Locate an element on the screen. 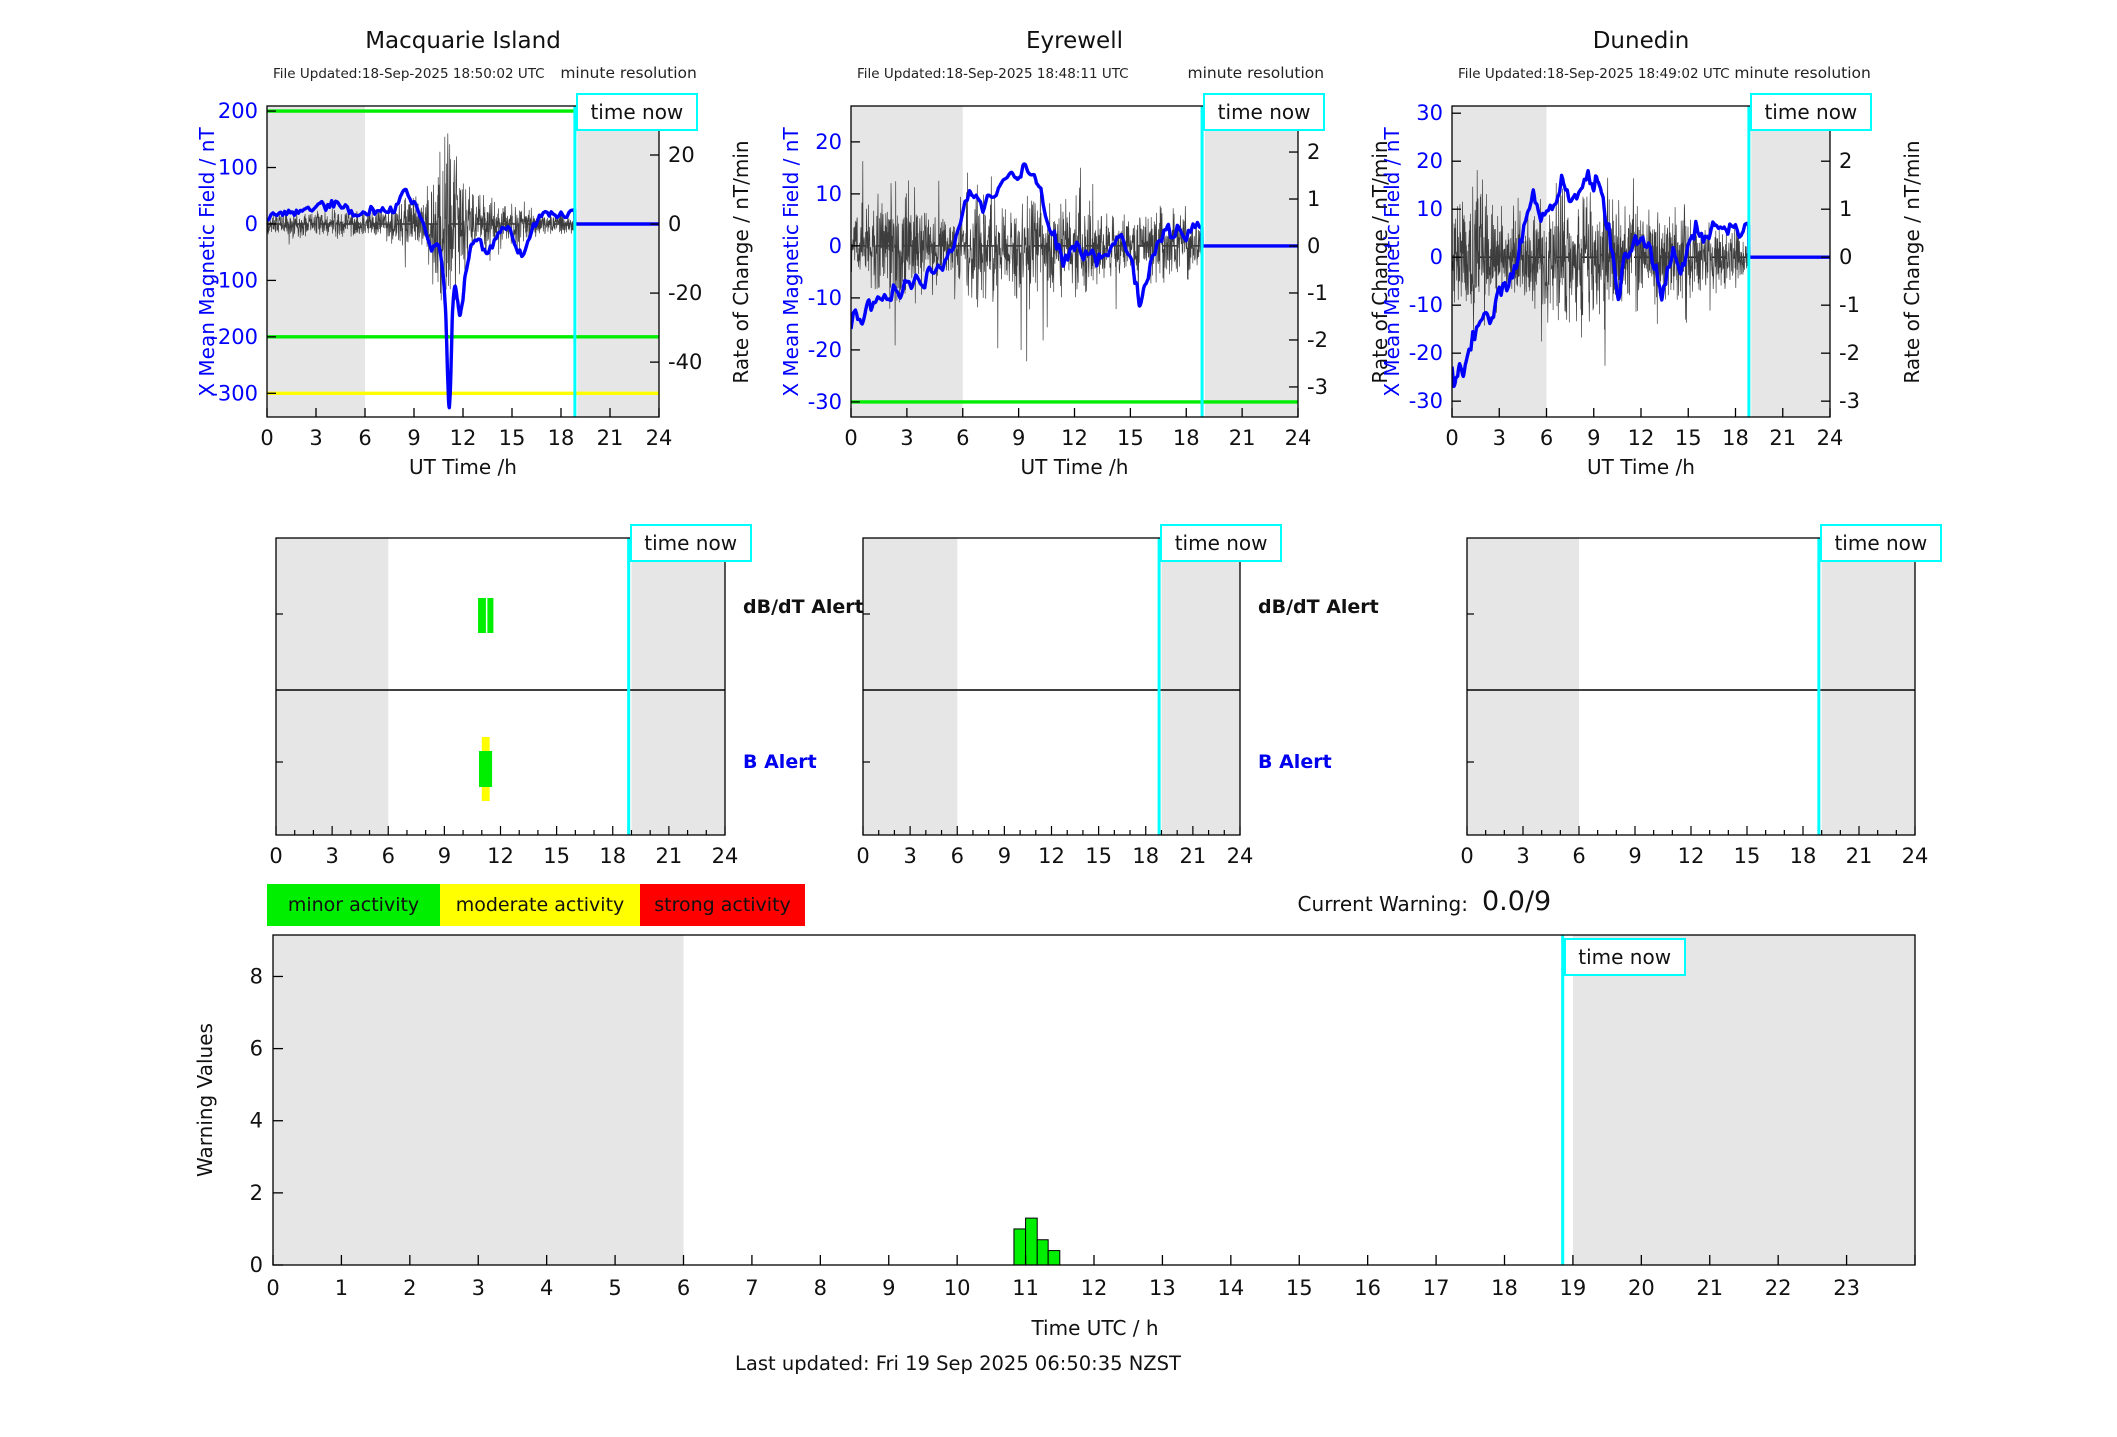 The image size is (2117, 1437). left-tick-label: -200 is located at coordinates (234, 337).